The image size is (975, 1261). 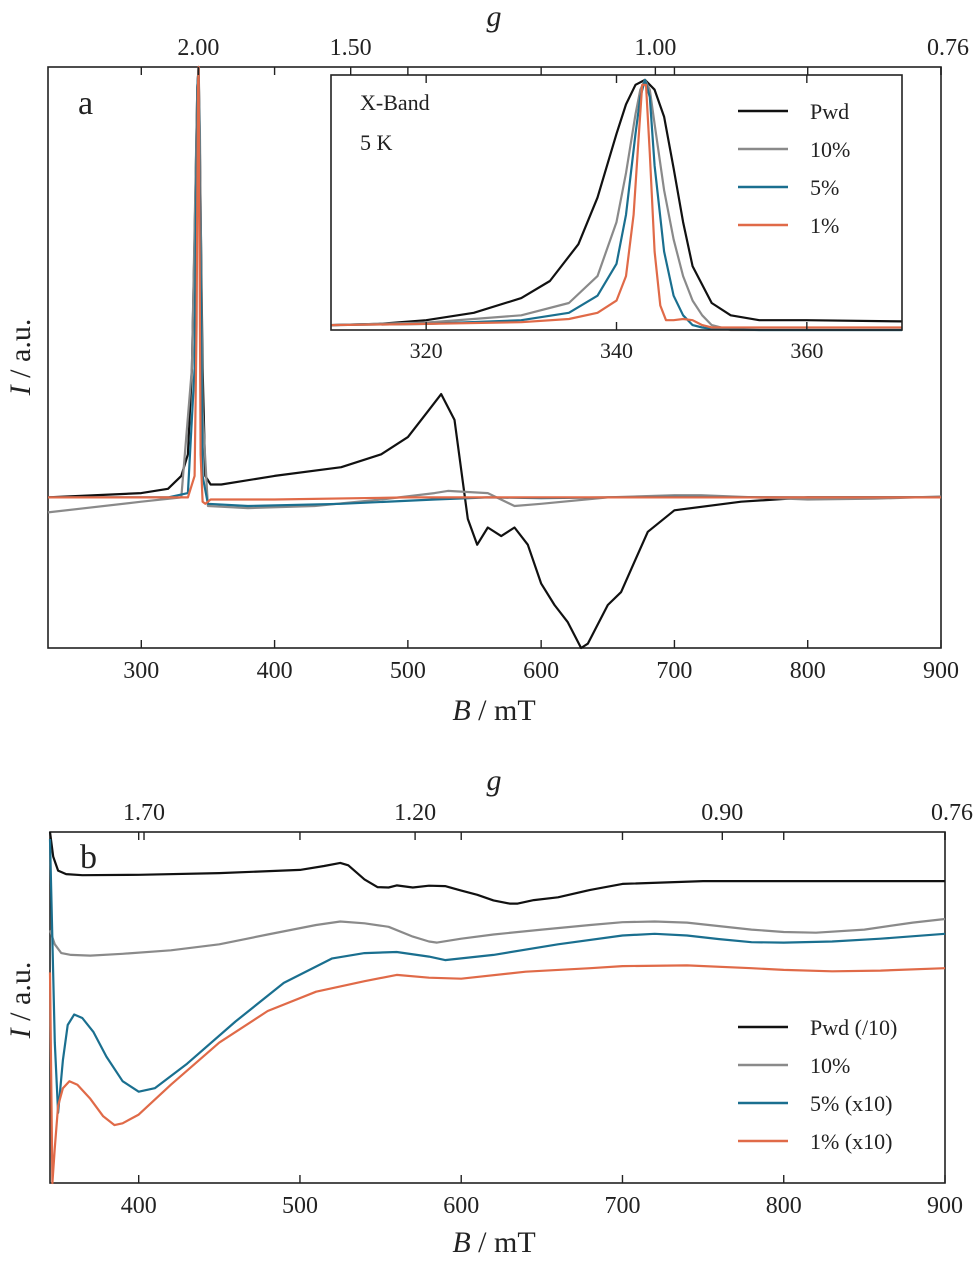 I want to click on panel-a-ylabel-symbol: I, so click(x=20, y=389).